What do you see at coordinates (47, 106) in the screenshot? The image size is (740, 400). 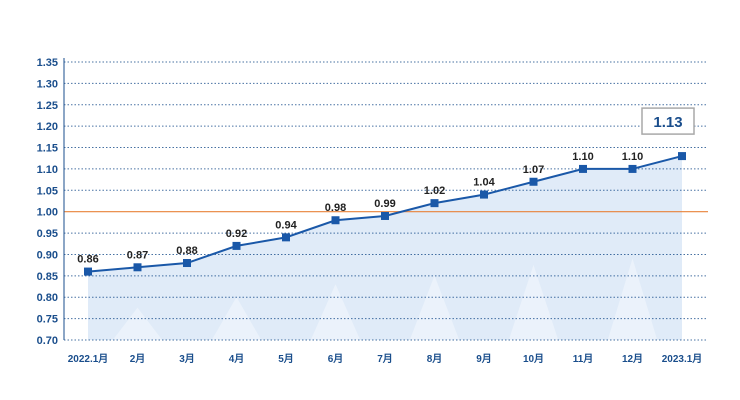 I see `y-tick-label: 1.25` at bounding box center [47, 106].